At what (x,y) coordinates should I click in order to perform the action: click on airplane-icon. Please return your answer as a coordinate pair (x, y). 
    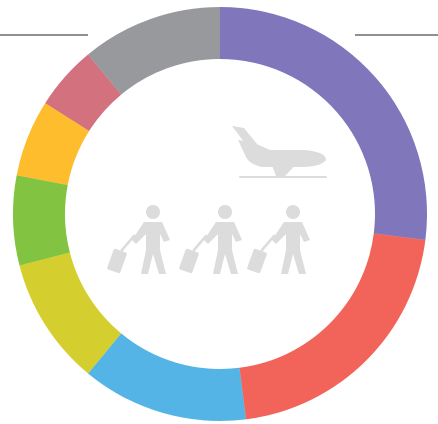
    Looking at the image, I should click on (279, 152).